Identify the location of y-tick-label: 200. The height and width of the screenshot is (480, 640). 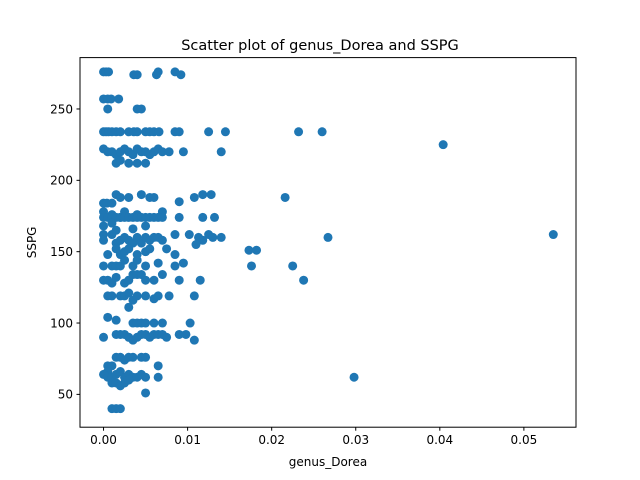
(61, 181).